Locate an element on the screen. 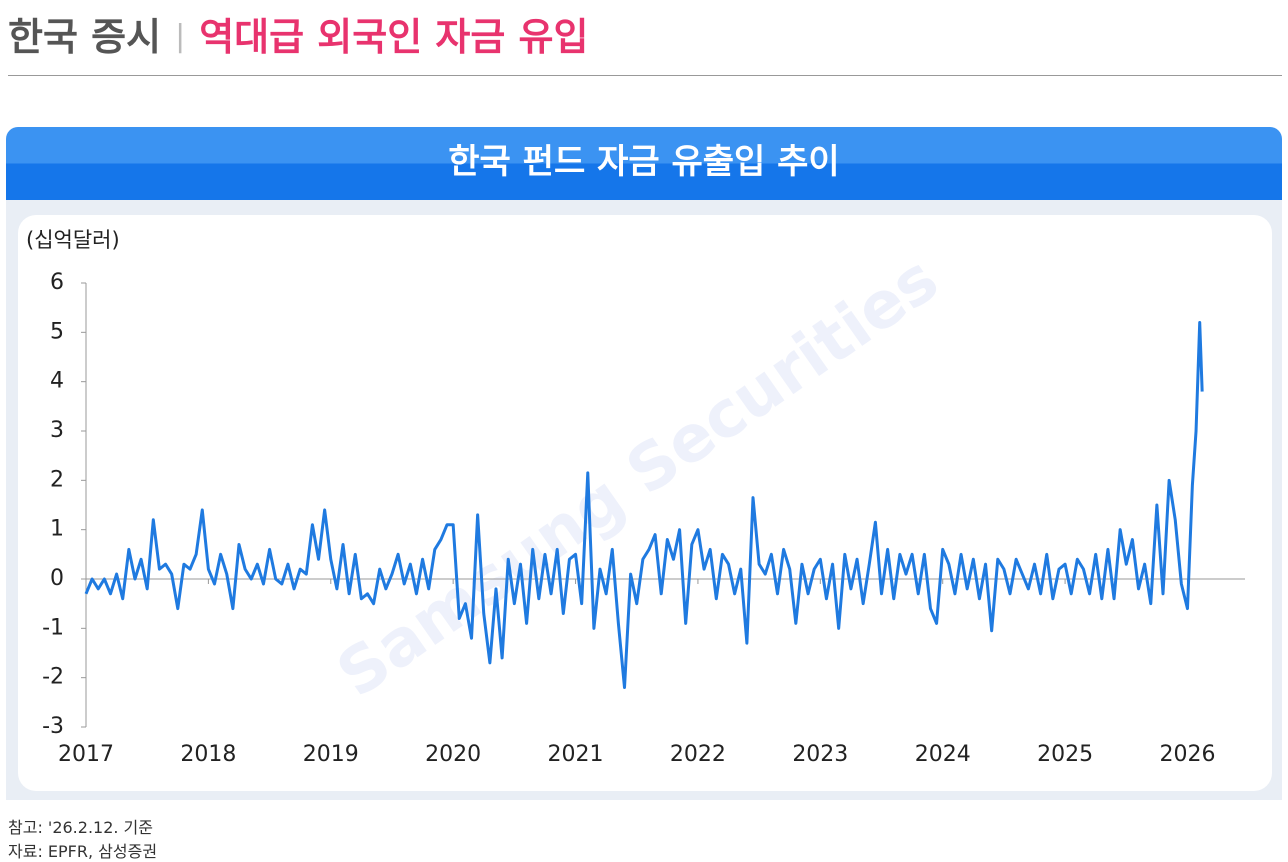 The image size is (1288, 862). x-tick-label: 2020 is located at coordinates (453, 754).